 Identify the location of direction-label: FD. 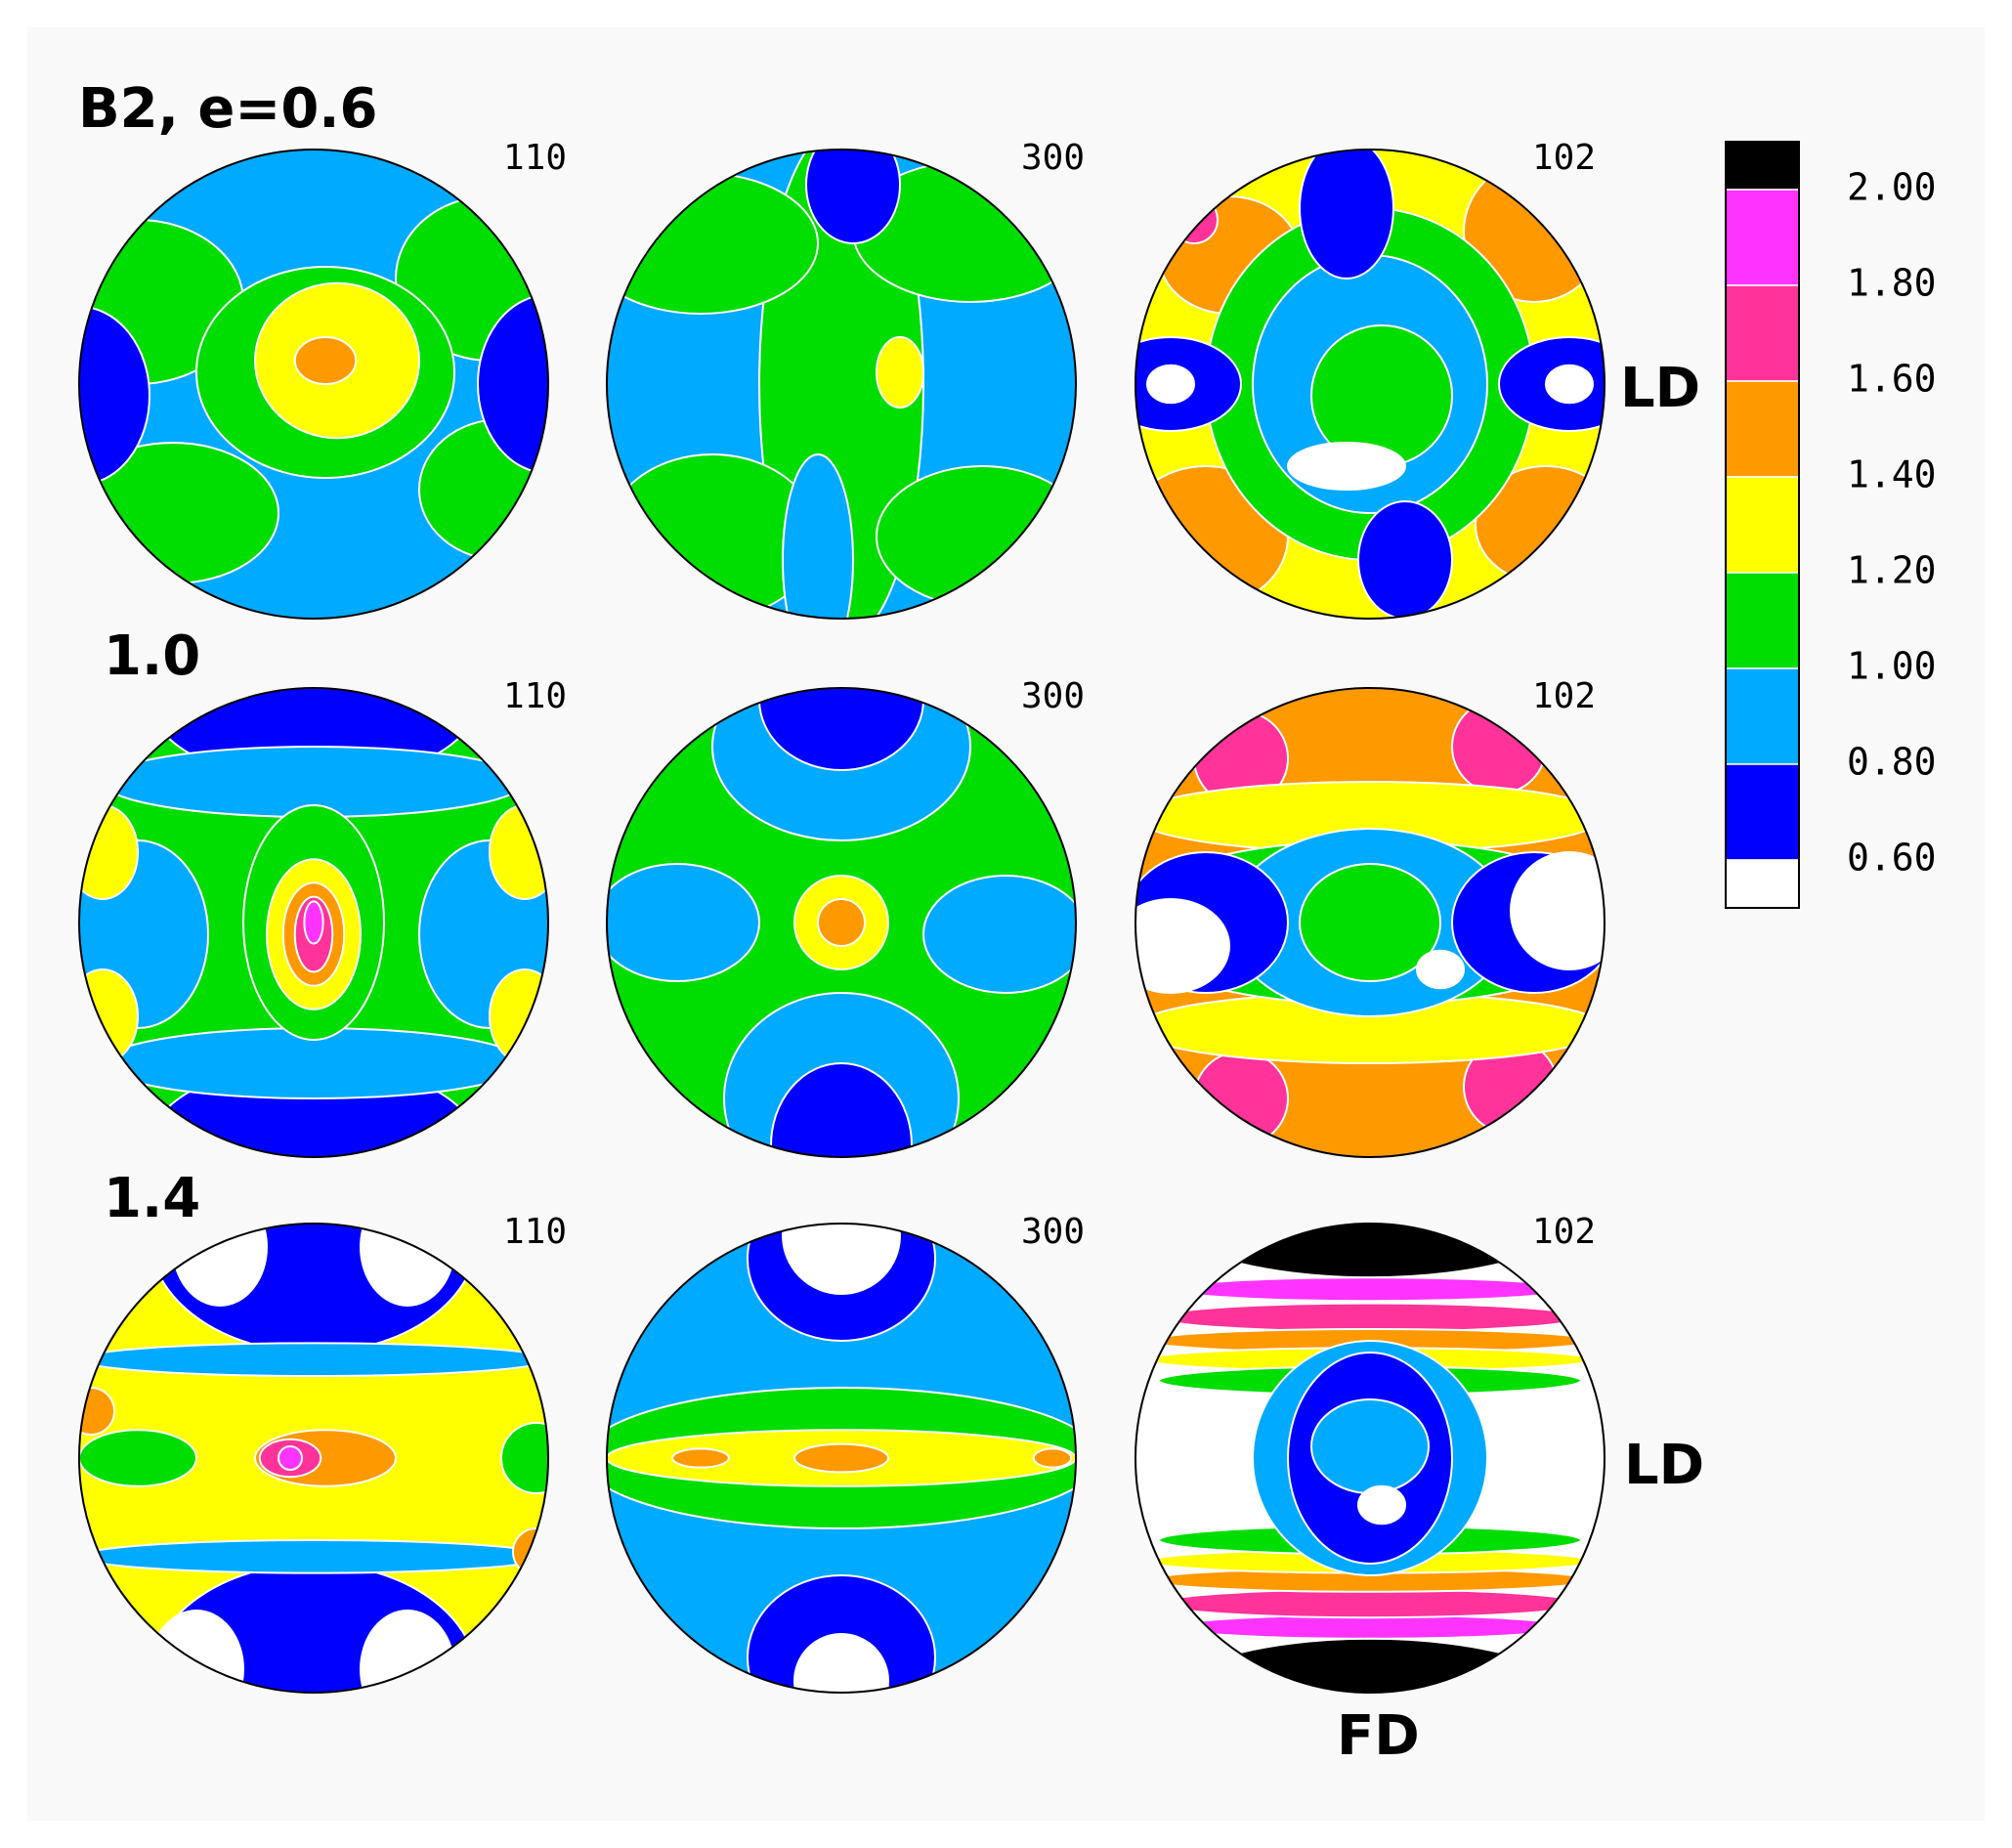
(1378, 1736).